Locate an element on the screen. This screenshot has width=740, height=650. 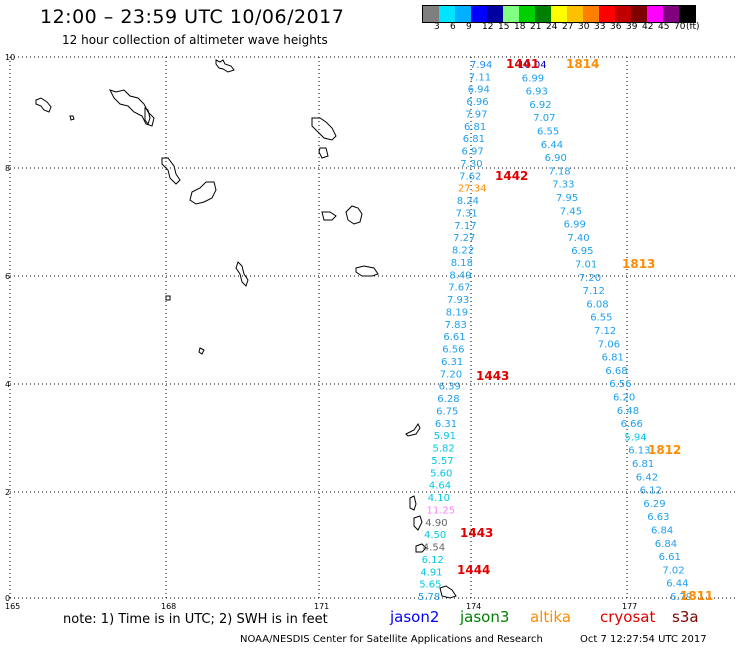
wave-height-value: 5.57 is located at coordinates (442, 461).